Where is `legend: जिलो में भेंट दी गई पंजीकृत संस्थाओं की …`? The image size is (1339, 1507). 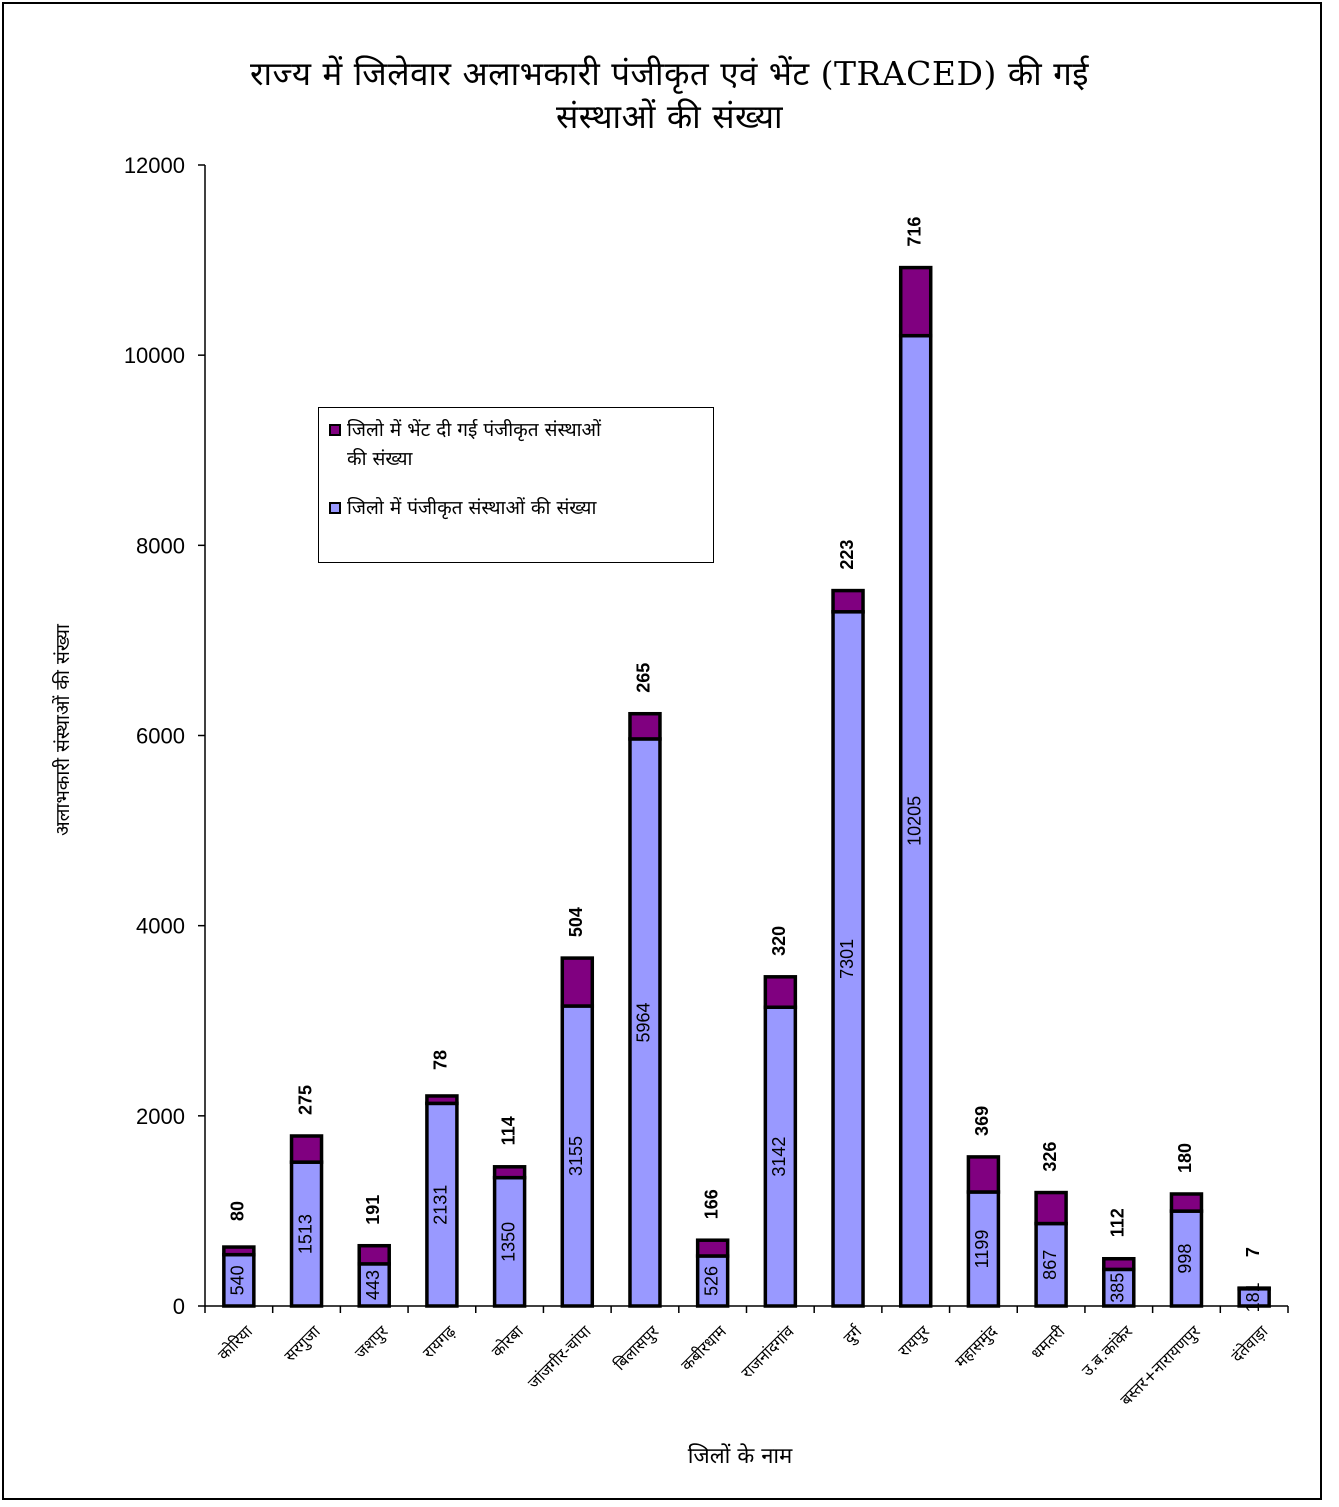 legend: जिलो में भेंट दी गई पंजीकृत संस्थाओं की … is located at coordinates (516, 485).